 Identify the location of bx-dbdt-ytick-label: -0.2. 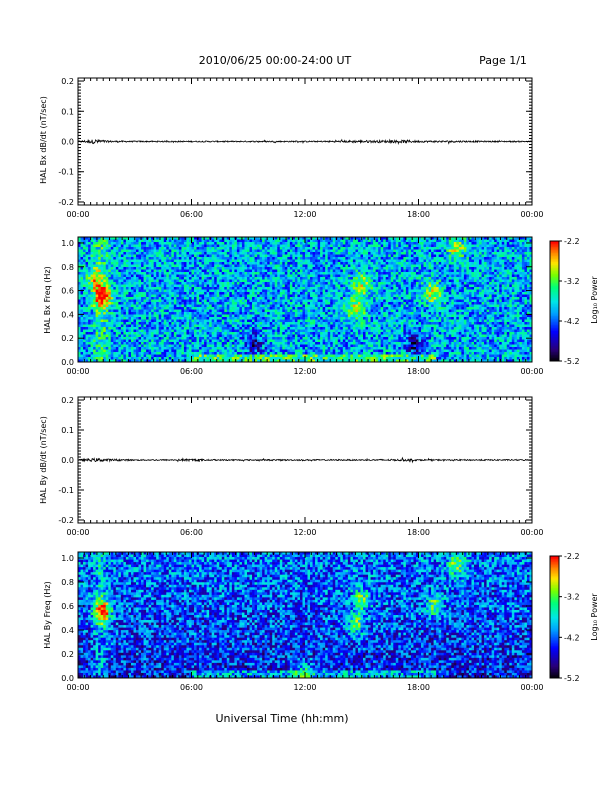
(66, 202).